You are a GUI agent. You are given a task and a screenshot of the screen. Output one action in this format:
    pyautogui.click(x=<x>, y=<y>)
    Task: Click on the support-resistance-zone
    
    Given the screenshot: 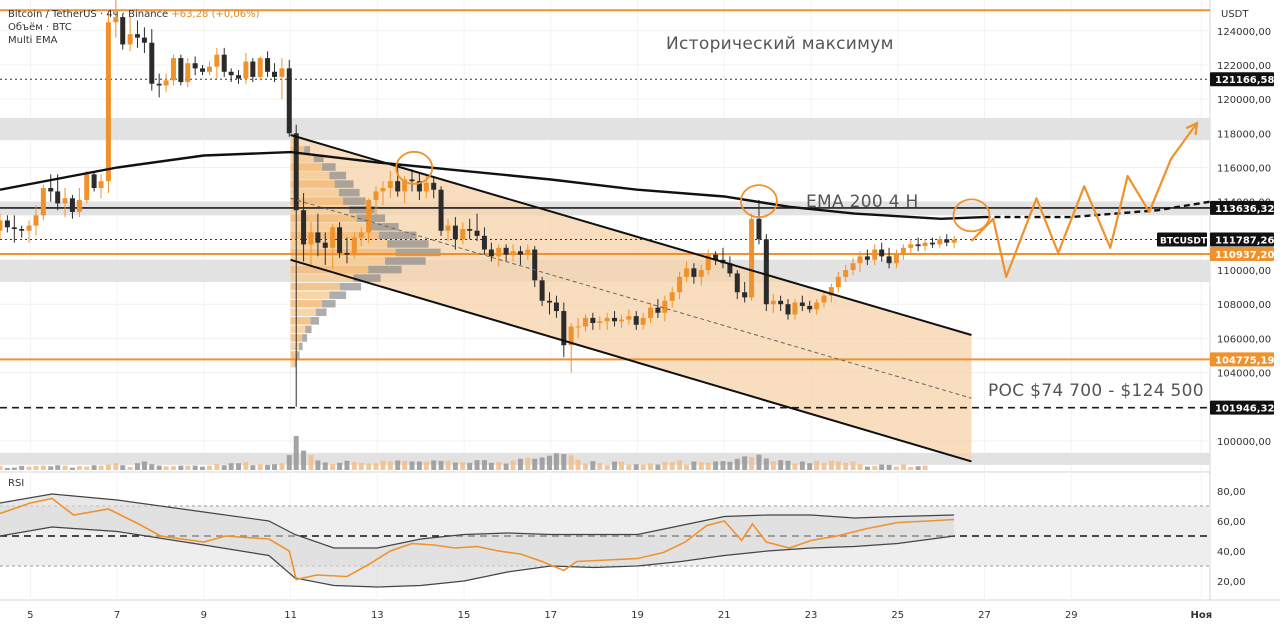 What is the action you would take?
    pyautogui.click(x=605, y=458)
    